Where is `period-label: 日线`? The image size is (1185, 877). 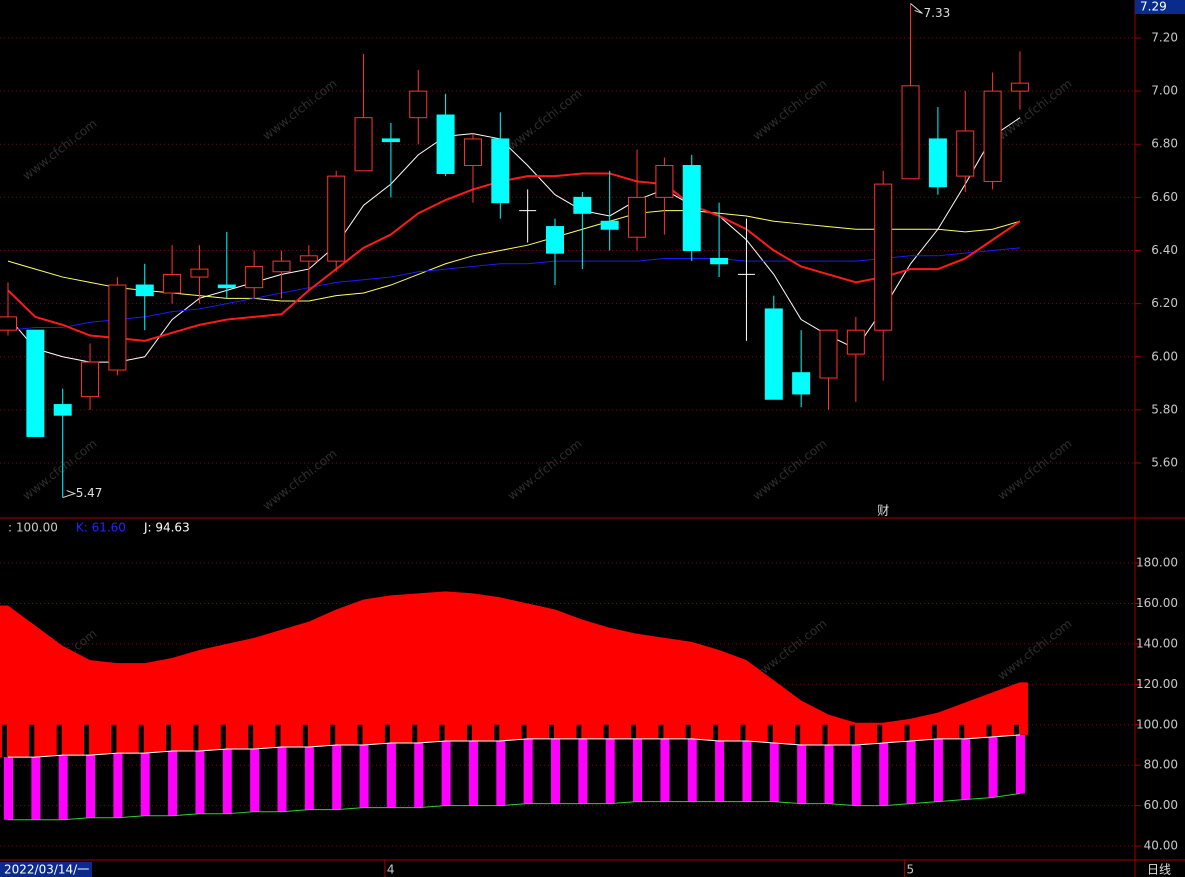
period-label: 日线 is located at coordinates (1159, 870).